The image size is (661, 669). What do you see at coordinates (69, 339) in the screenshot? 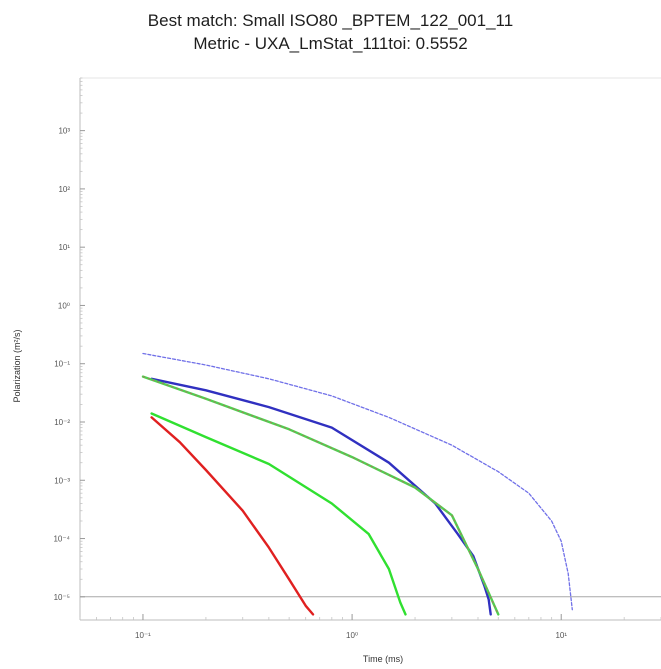
I see `y-axis: 10⁻⁵ 10⁻⁴ 10⁻³ 10⁻² 10⁻¹ 10⁰ 10¹ 10² 10³` at bounding box center [69, 339].